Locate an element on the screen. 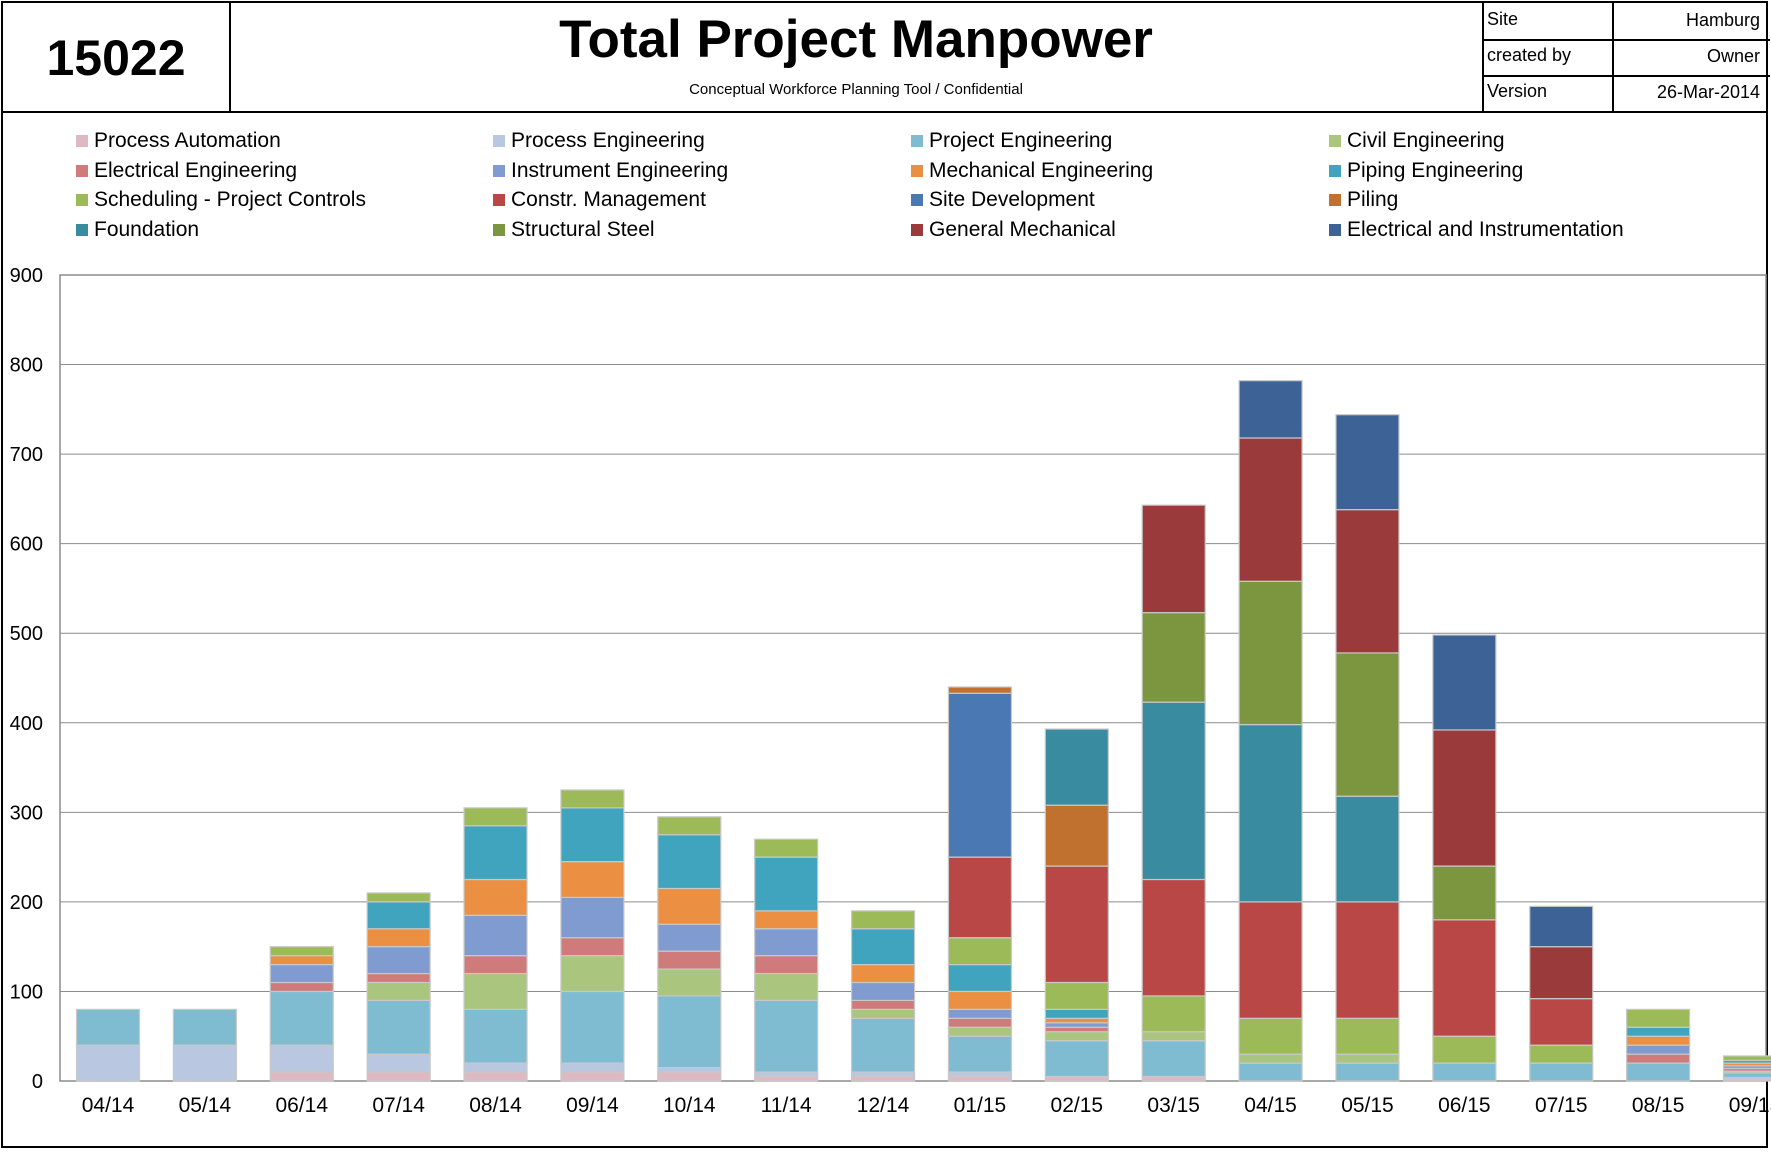 Image resolution: width=1771 pixels, height=1154 pixels. legend-label: Process Automation is located at coordinates (187, 140).